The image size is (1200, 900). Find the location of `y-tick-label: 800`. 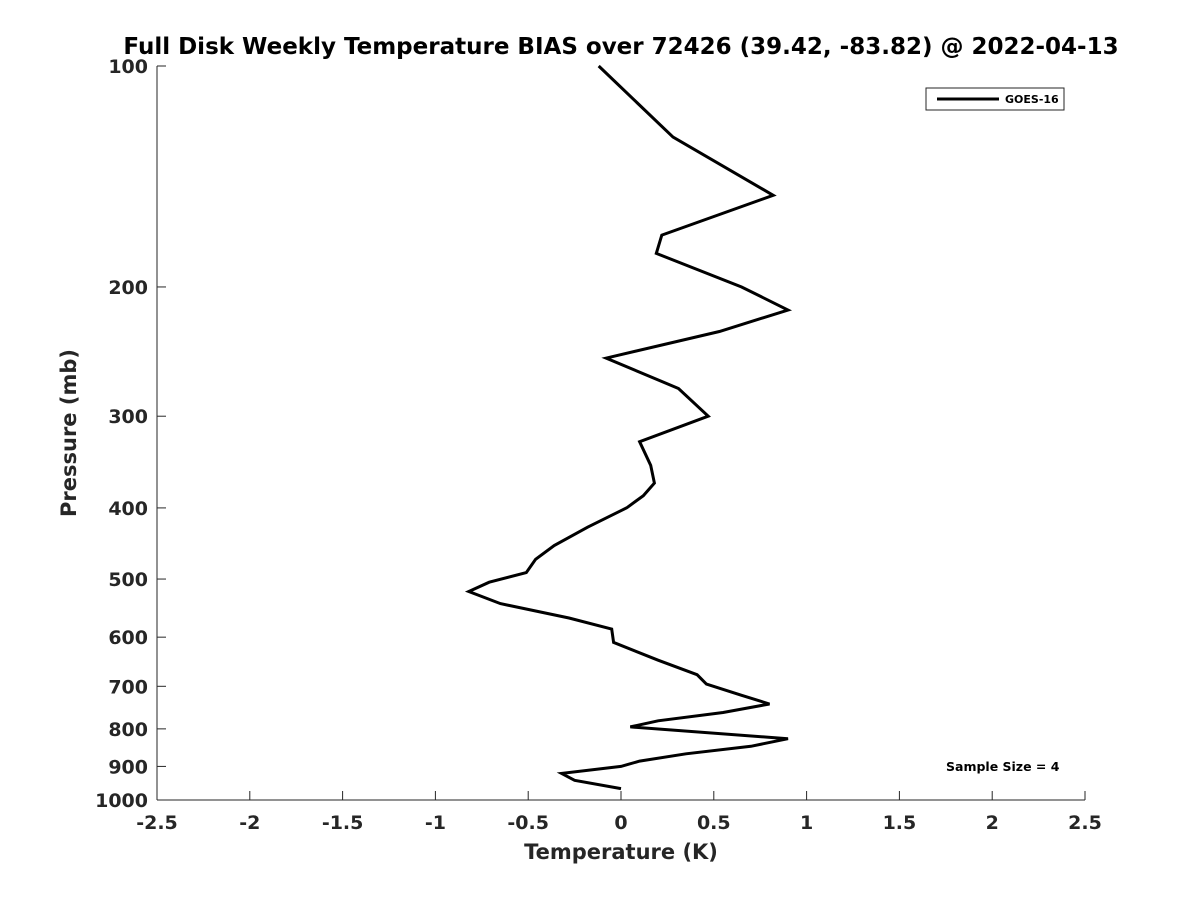

y-tick-label: 800 is located at coordinates (128, 730).